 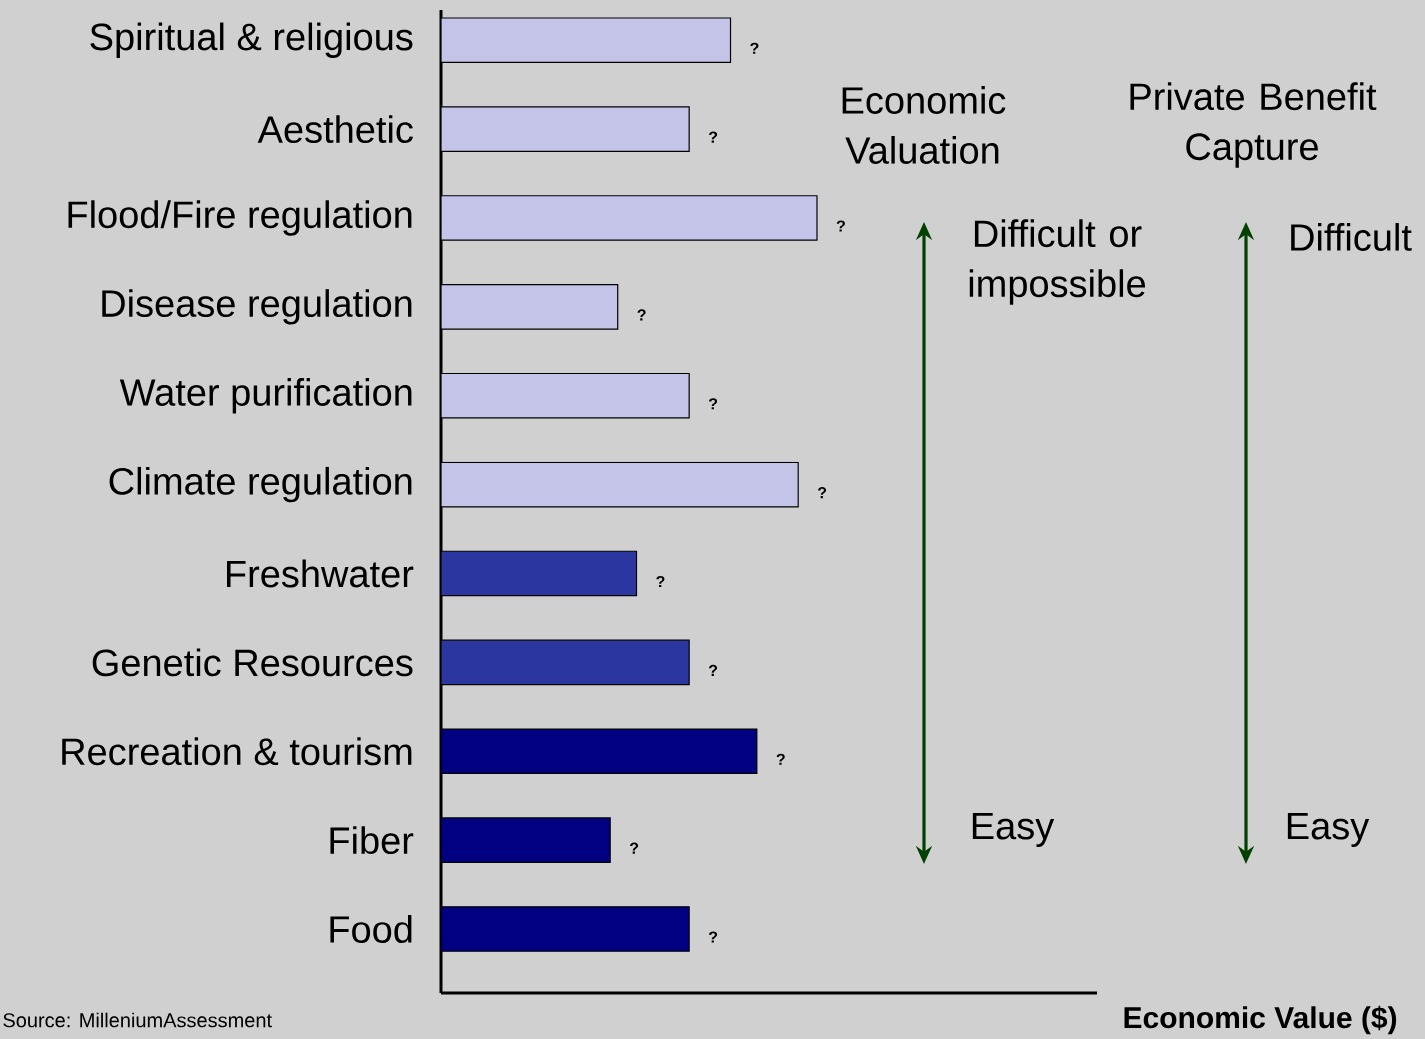 What do you see at coordinates (260, 484) in the screenshot?
I see `y-tick-label: Climate regulation` at bounding box center [260, 484].